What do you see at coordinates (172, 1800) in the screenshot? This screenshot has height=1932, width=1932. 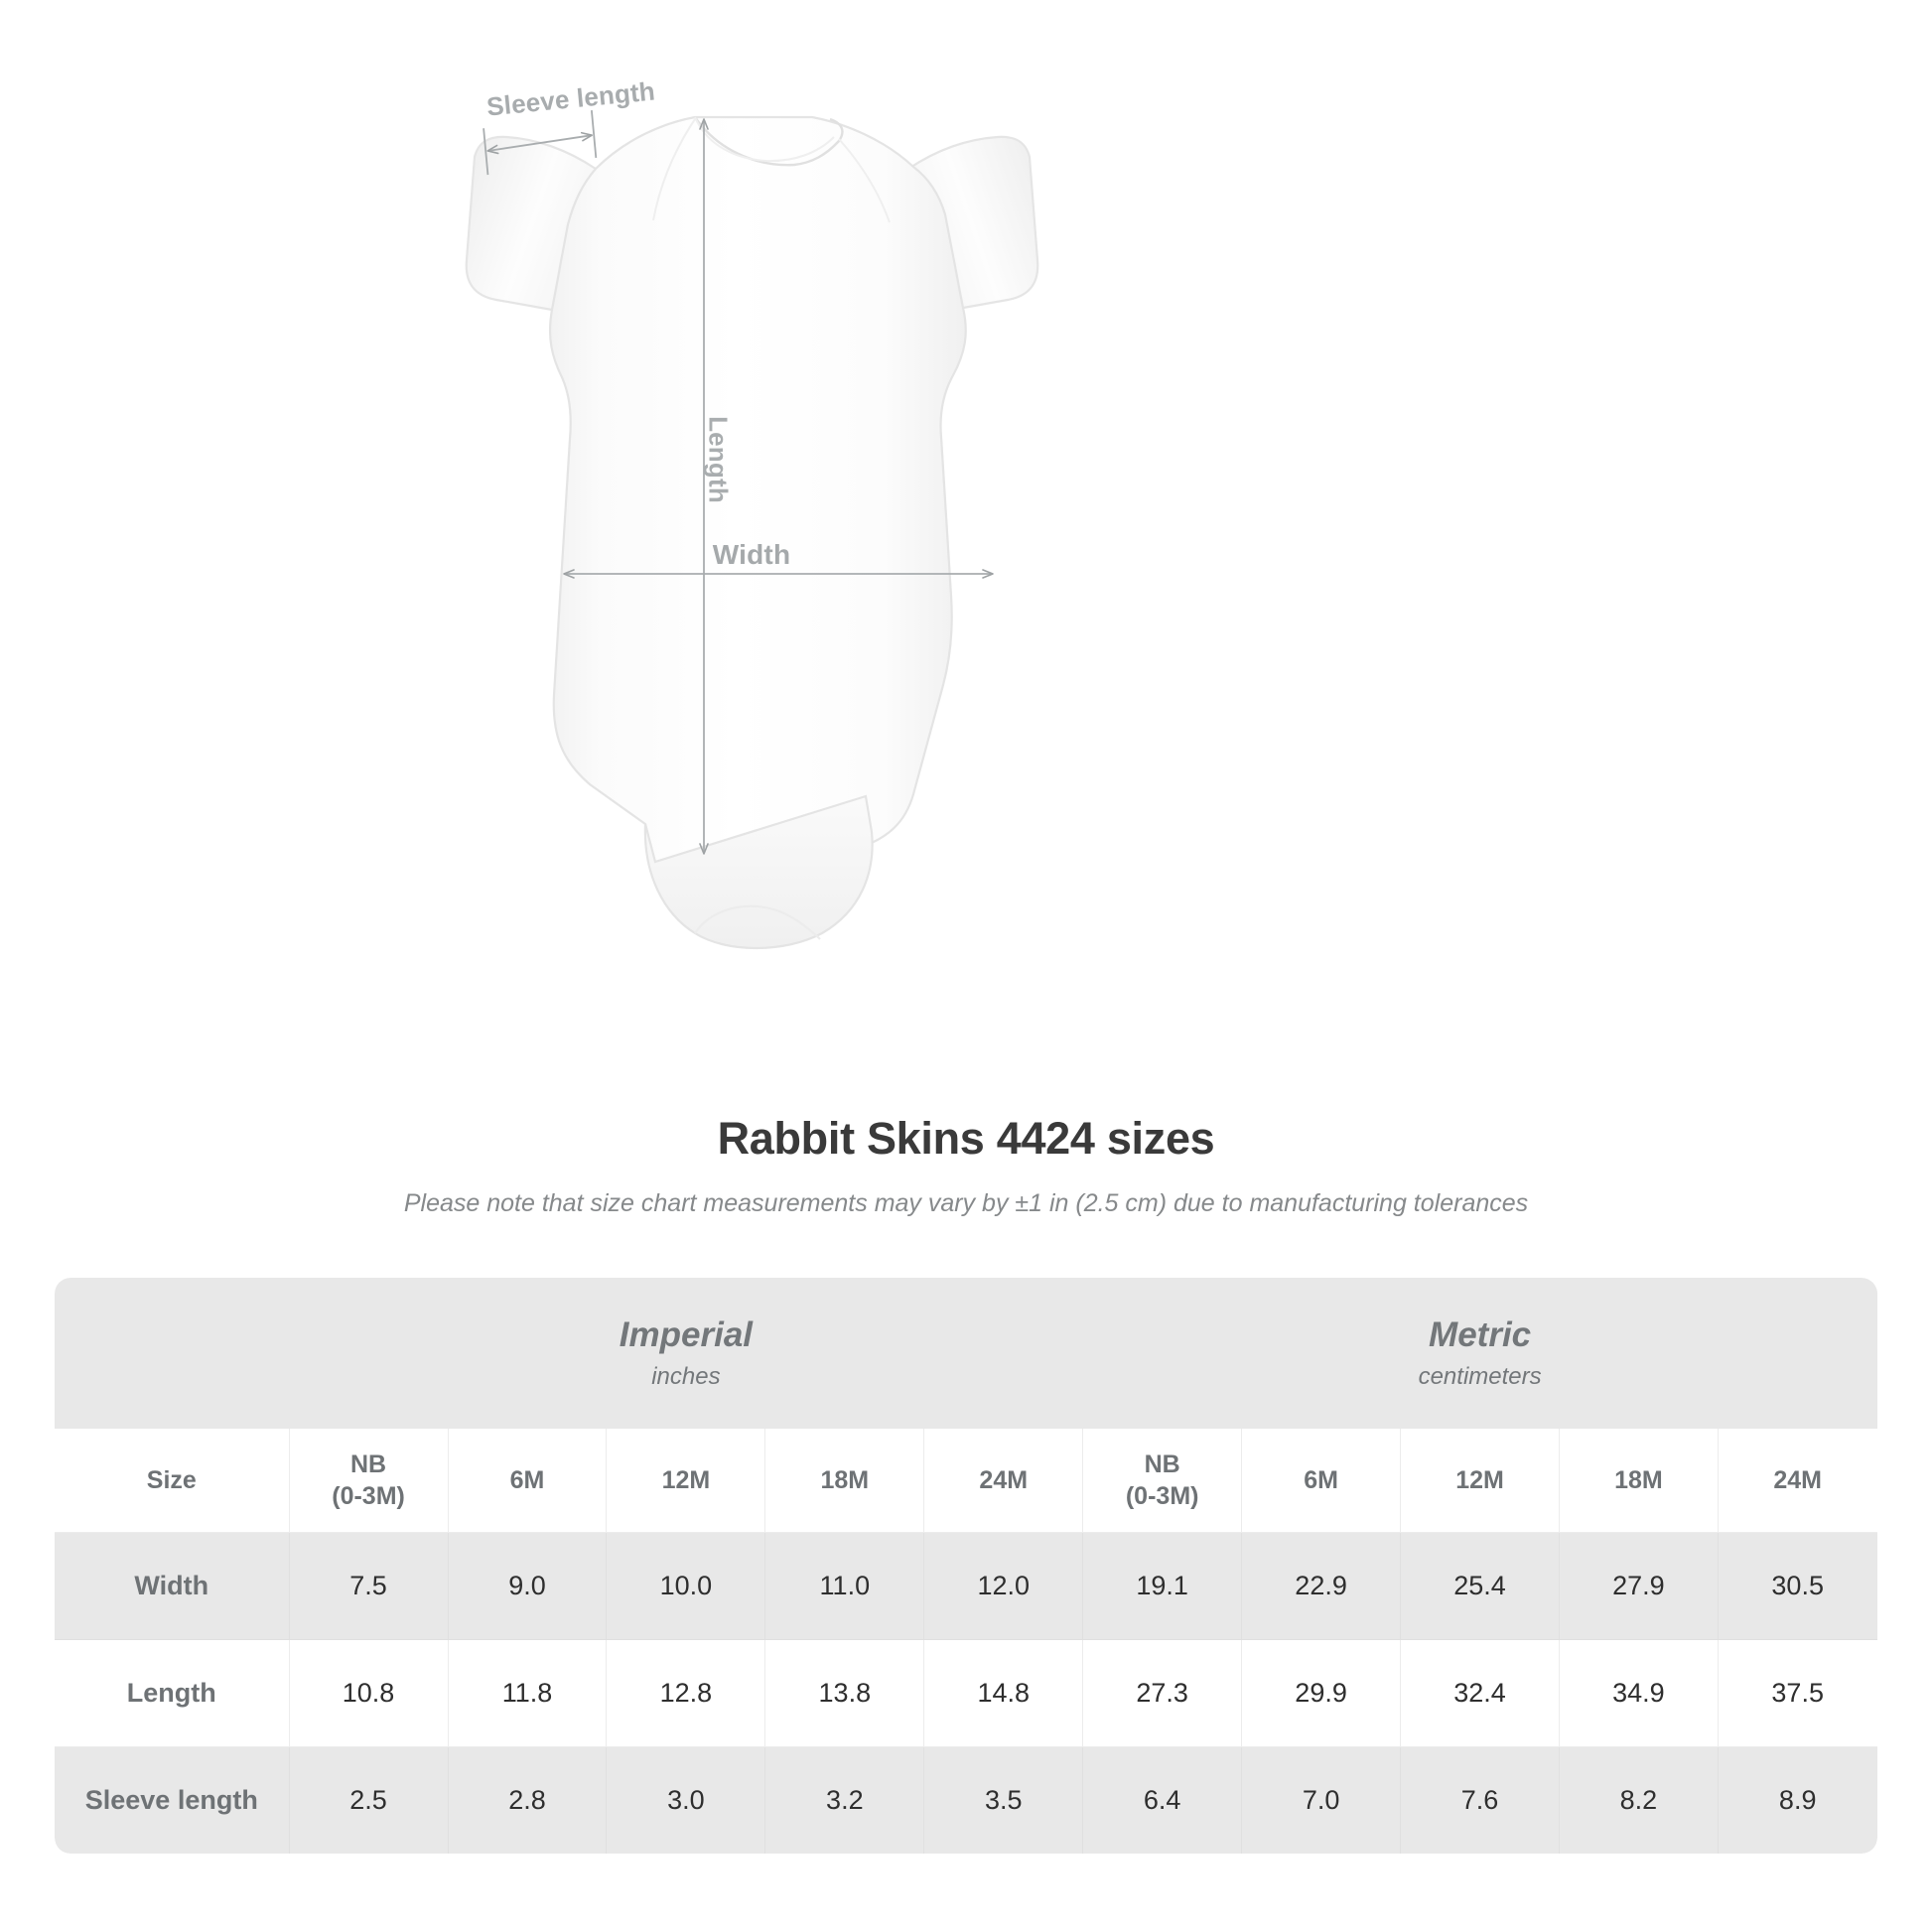 I see `row-label-sleeve-length: Sleeve length` at bounding box center [172, 1800].